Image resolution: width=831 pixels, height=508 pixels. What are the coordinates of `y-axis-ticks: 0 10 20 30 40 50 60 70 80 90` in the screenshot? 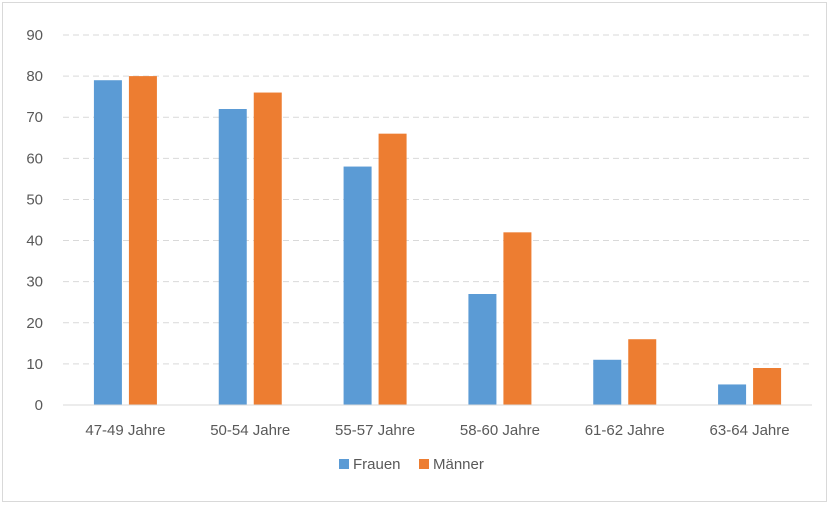 It's located at (34, 220).